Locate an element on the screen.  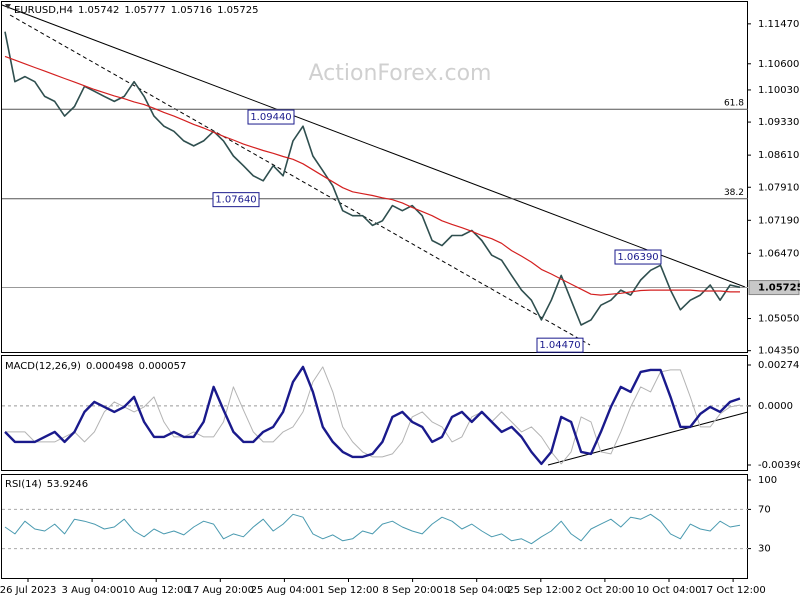
level-label: 61.8 is located at coordinates (734, 104).